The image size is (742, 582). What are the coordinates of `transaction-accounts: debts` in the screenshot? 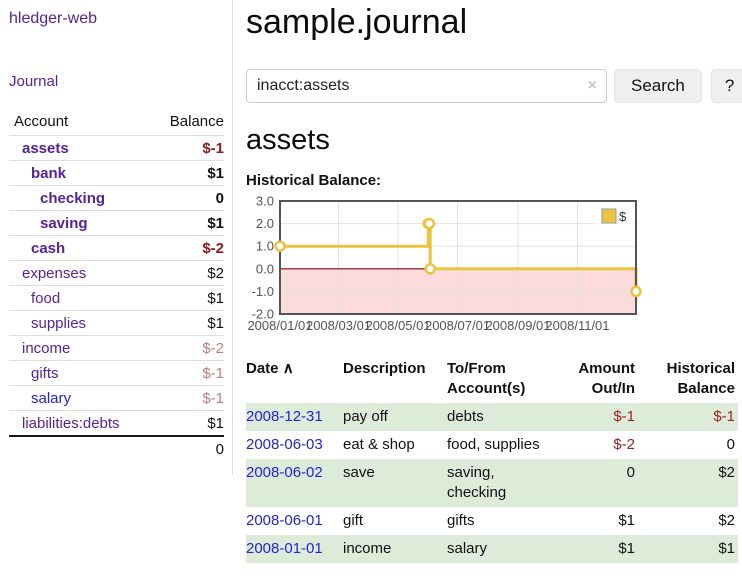 It's located at (465, 416).